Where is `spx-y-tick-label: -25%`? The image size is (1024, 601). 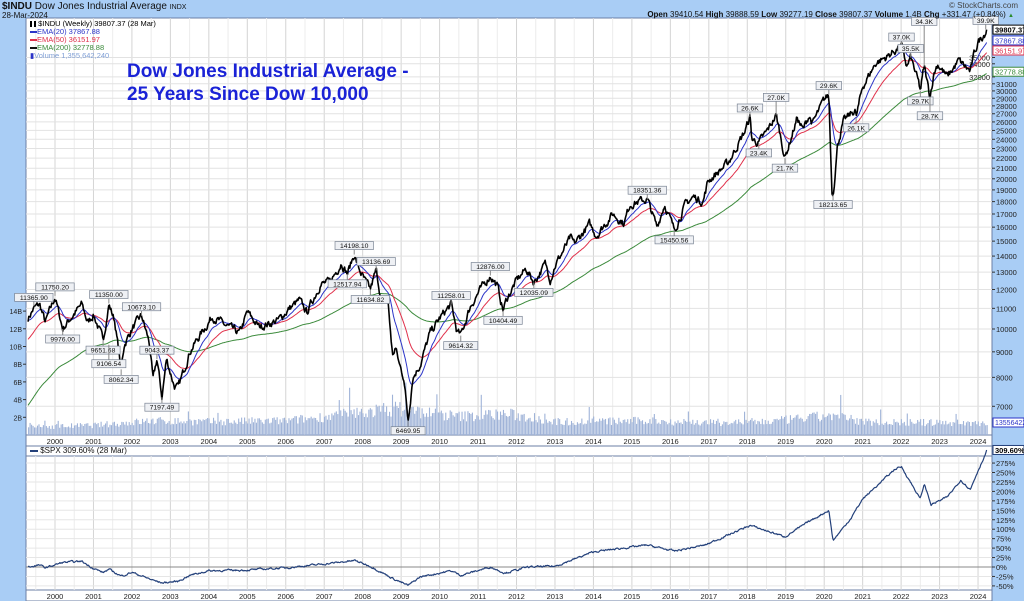
spx-y-tick-label: -25% is located at coordinates (1005, 576).